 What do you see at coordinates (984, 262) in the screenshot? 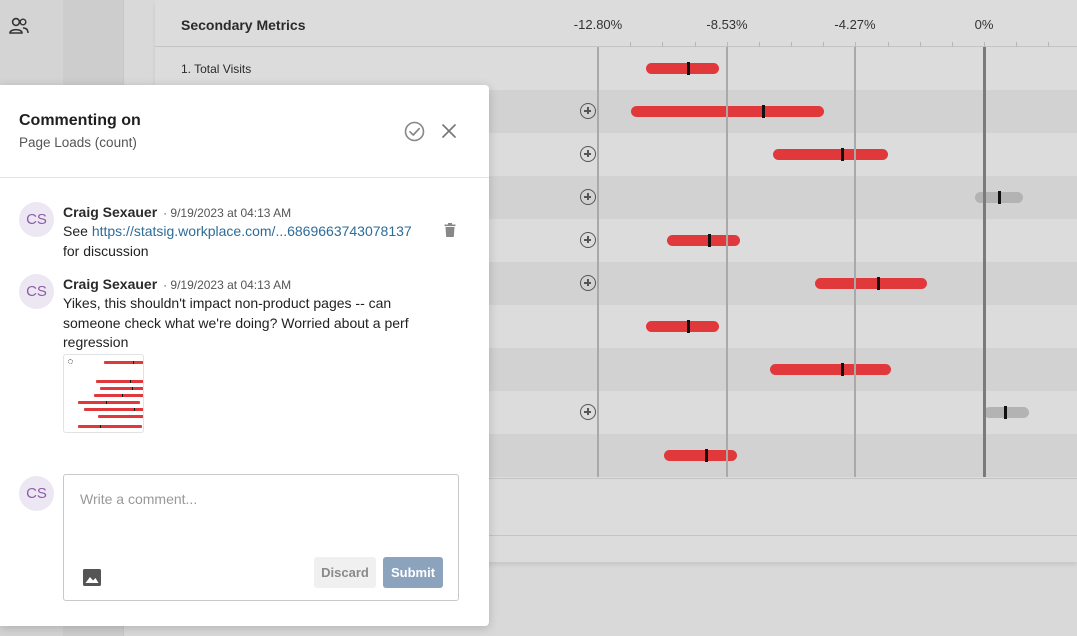
I see `zero-line` at bounding box center [984, 262].